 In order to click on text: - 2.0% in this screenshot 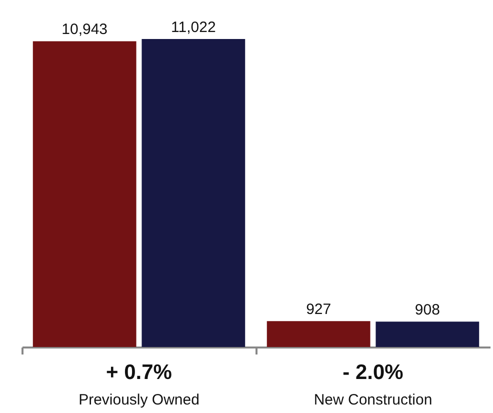, I will do `click(373, 372)`.